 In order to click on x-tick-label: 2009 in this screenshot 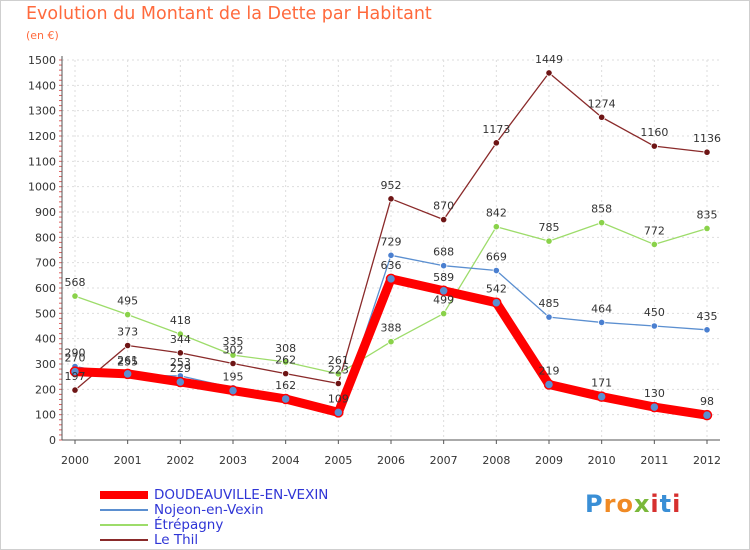, I will do `click(549, 460)`.